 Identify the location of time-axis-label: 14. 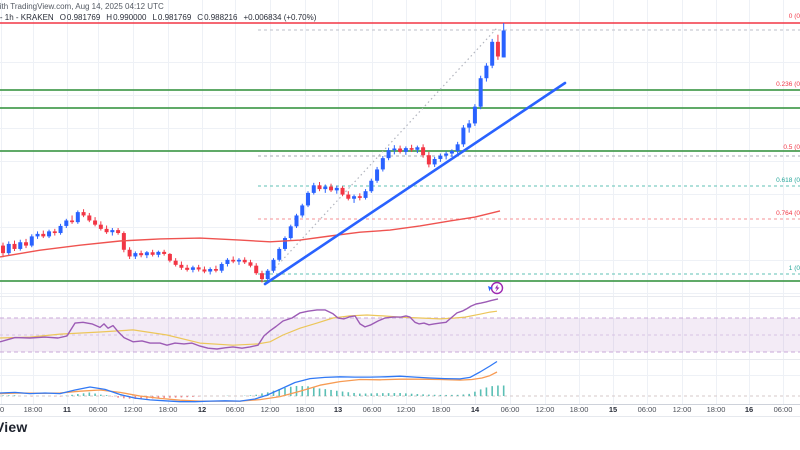
(475, 409).